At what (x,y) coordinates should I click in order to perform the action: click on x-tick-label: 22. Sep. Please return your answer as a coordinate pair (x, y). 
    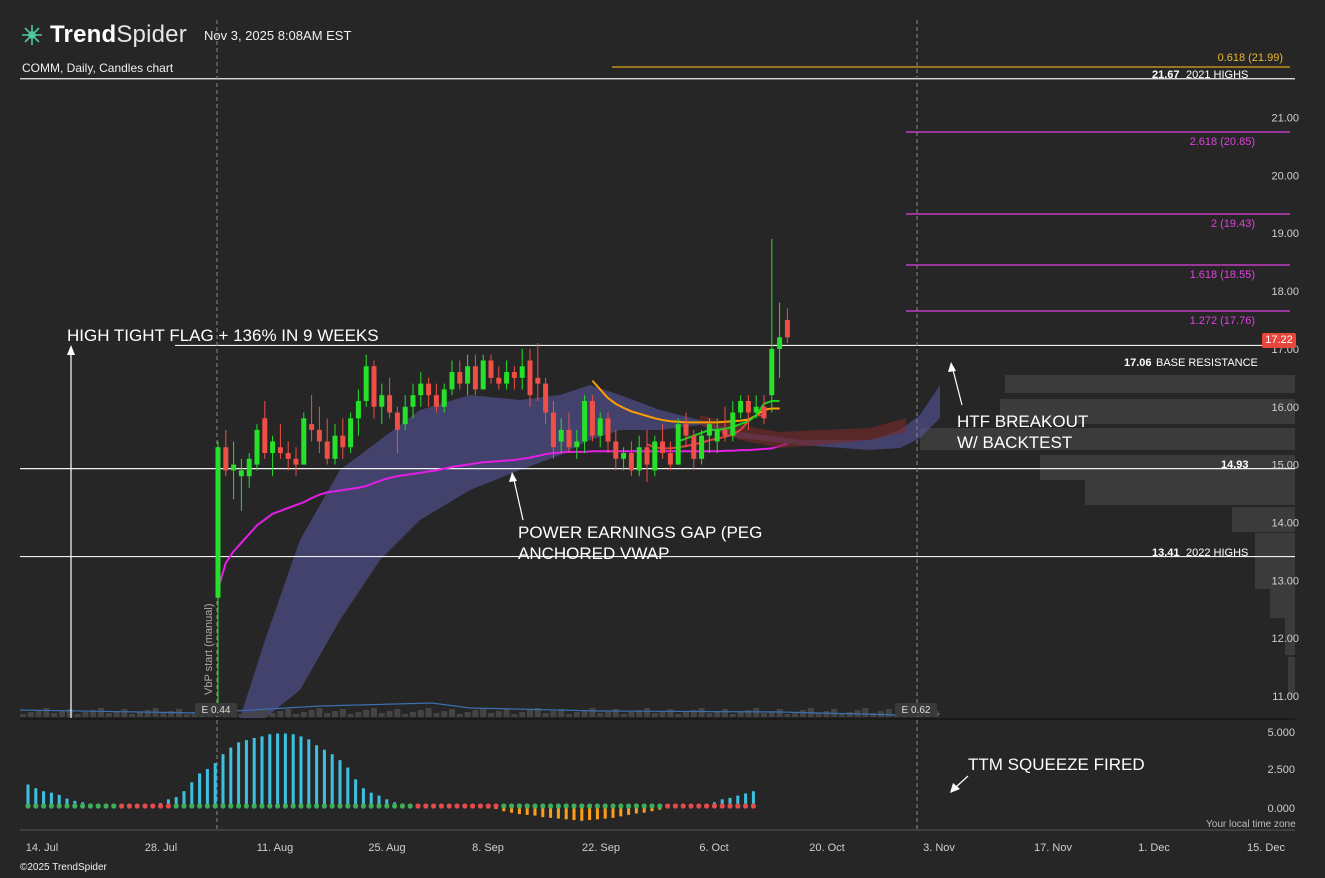
    Looking at the image, I should click on (601, 848).